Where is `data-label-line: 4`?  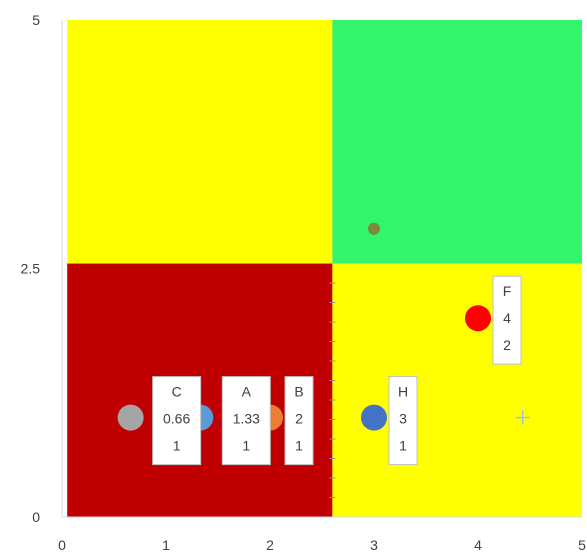 data-label-line: 4 is located at coordinates (507, 318).